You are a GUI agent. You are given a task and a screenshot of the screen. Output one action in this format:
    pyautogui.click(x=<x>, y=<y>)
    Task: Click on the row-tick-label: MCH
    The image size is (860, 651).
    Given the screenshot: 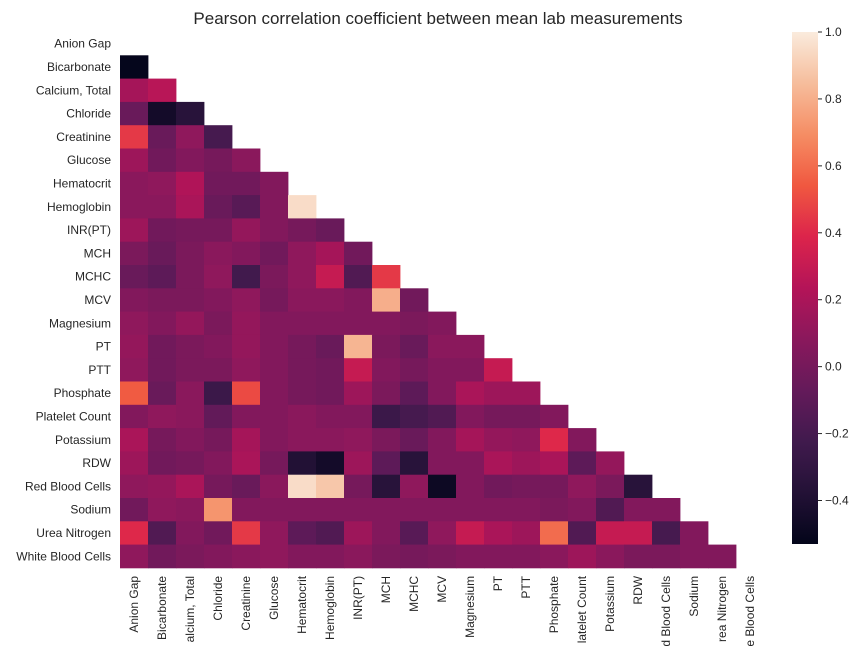 What is the action you would take?
    pyautogui.click(x=97, y=253)
    